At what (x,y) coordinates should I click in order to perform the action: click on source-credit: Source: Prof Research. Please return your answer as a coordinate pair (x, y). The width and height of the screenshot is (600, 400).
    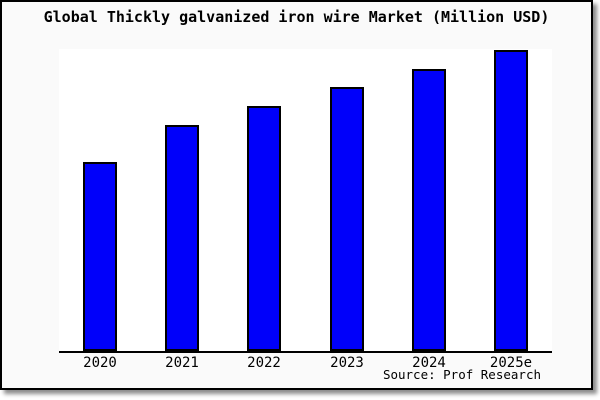
    Looking at the image, I should click on (461, 374).